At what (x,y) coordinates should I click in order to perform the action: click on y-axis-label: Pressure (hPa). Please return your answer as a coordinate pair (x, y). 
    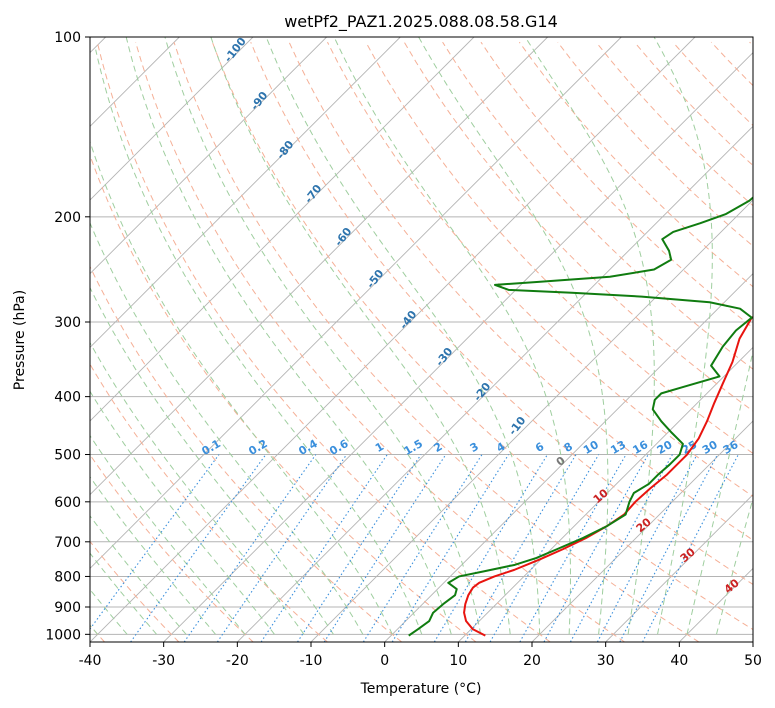
    Looking at the image, I should click on (20, 340).